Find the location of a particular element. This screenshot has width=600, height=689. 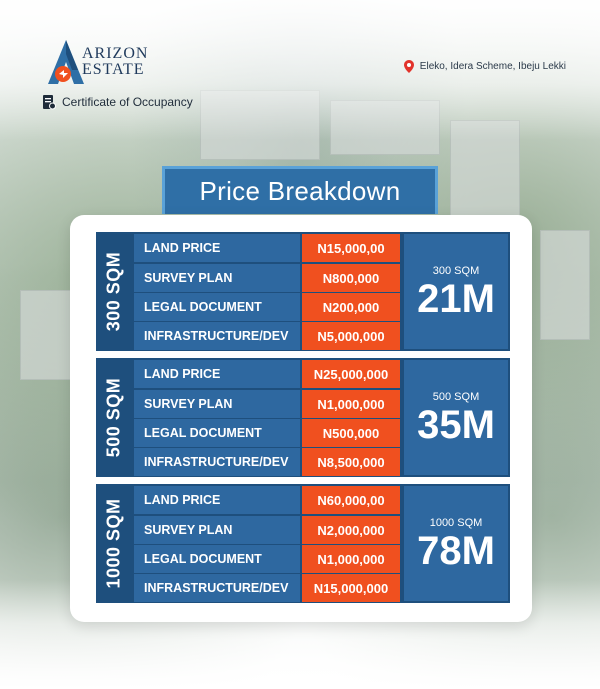

certificate-label: Certificate of Occupancy is located at coordinates (127, 102).